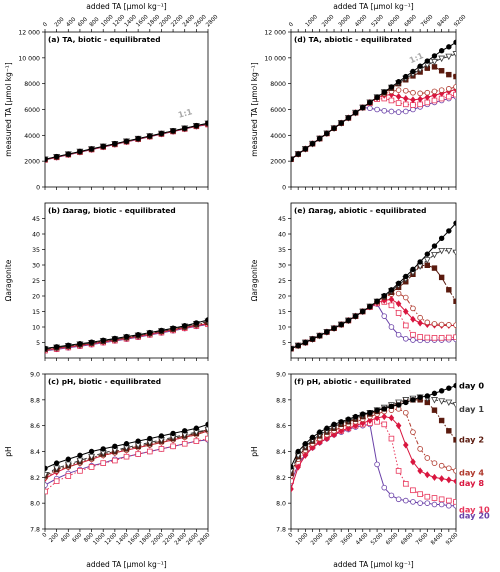 The image size is (500, 572). What do you see at coordinates (83, 22) in the screenshot?
I see `x-tick-label-top: 600` at bounding box center [83, 22].